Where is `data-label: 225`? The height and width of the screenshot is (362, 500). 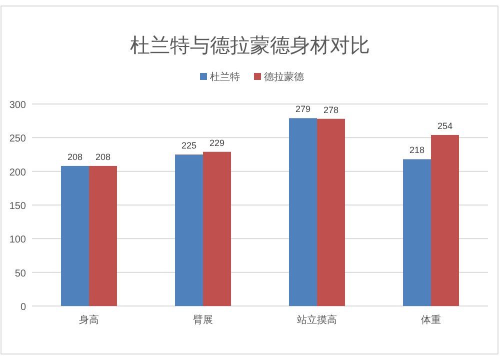
data-label: 225 is located at coordinates (189, 145).